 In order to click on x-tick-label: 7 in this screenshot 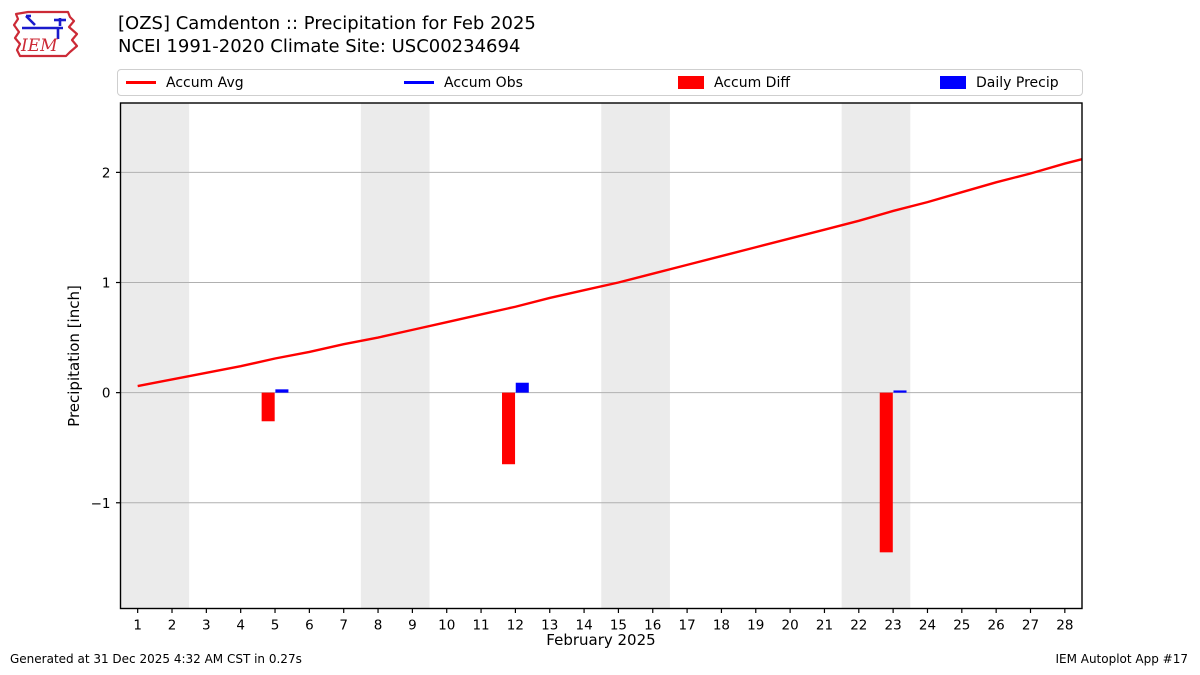, I will do `click(343, 626)`.